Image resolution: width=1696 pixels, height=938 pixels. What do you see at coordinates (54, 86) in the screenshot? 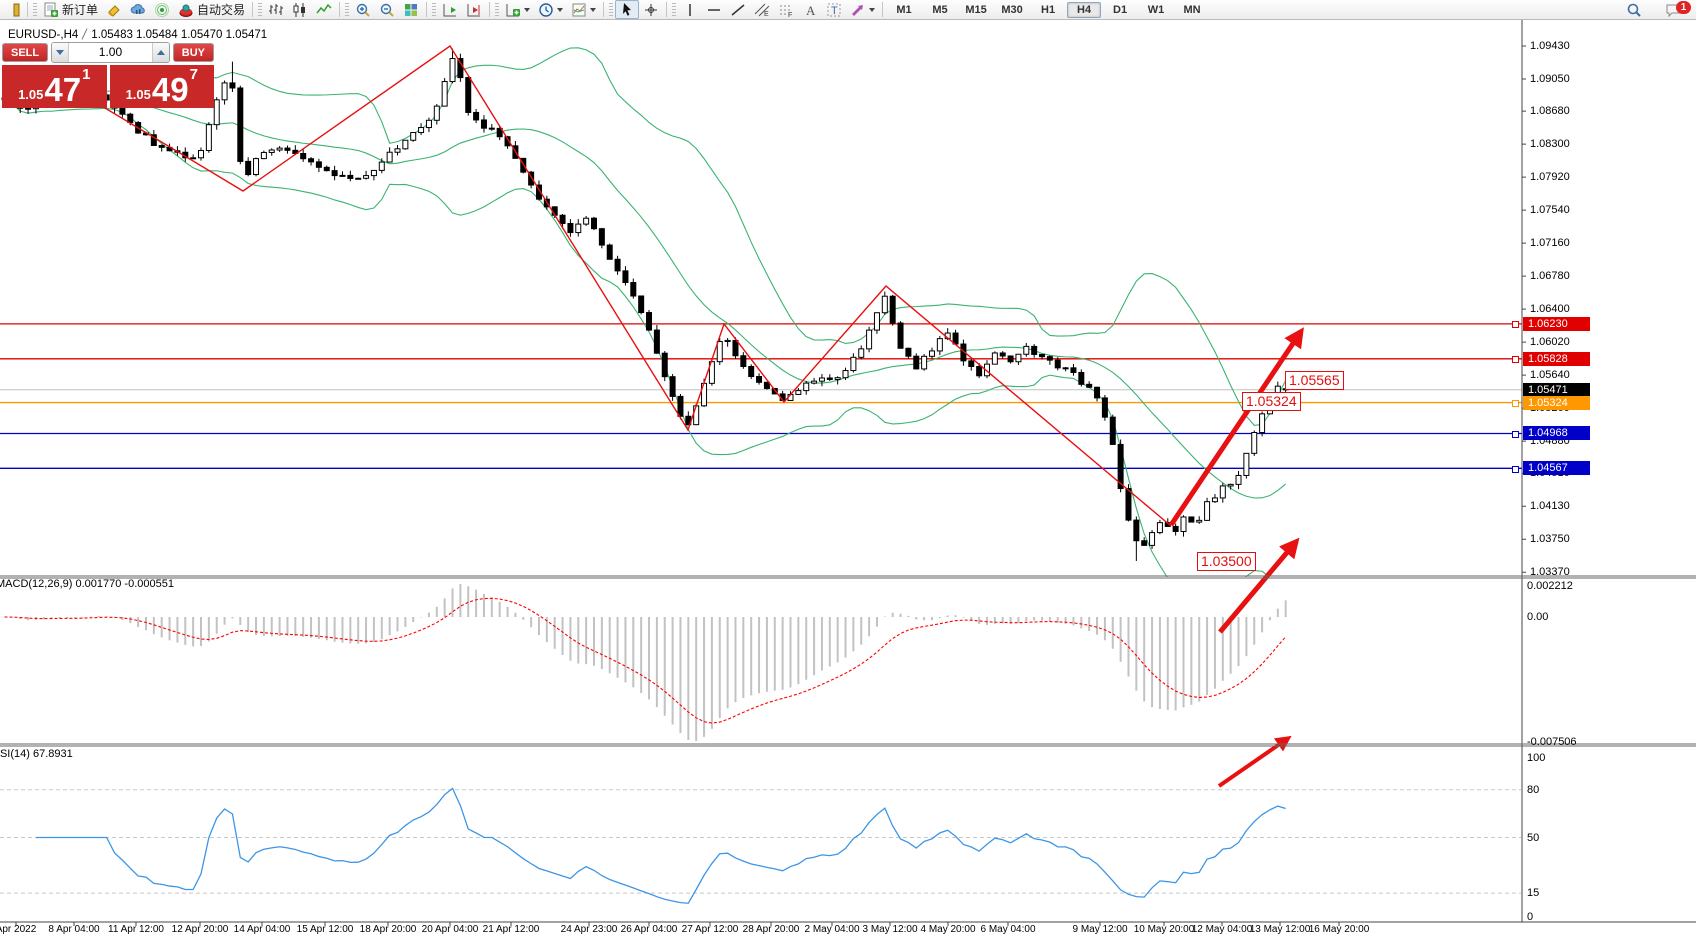
I see `sell-price-display: 1.05 47 1` at bounding box center [54, 86].